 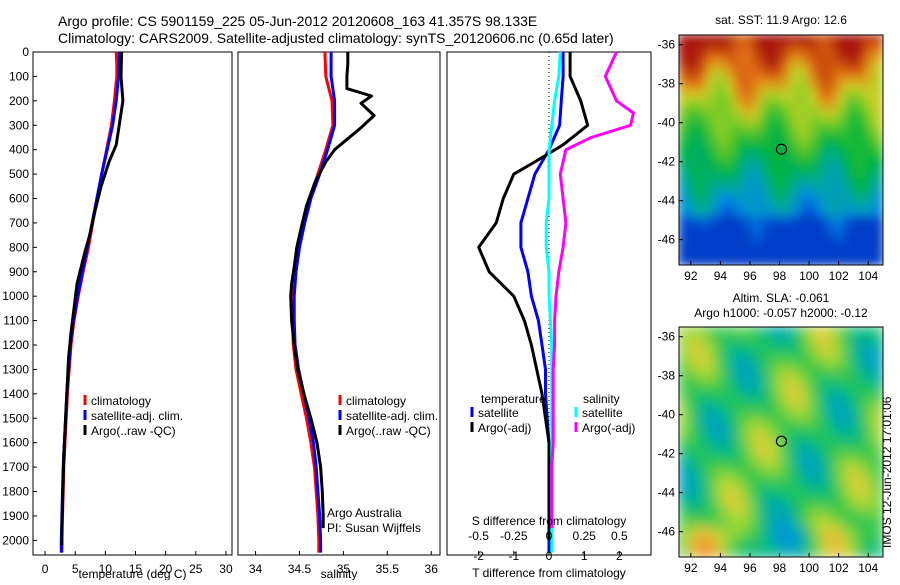 What do you see at coordinates (781, 442) in the screenshot?
I see `sla-map-field-blur` at bounding box center [781, 442].